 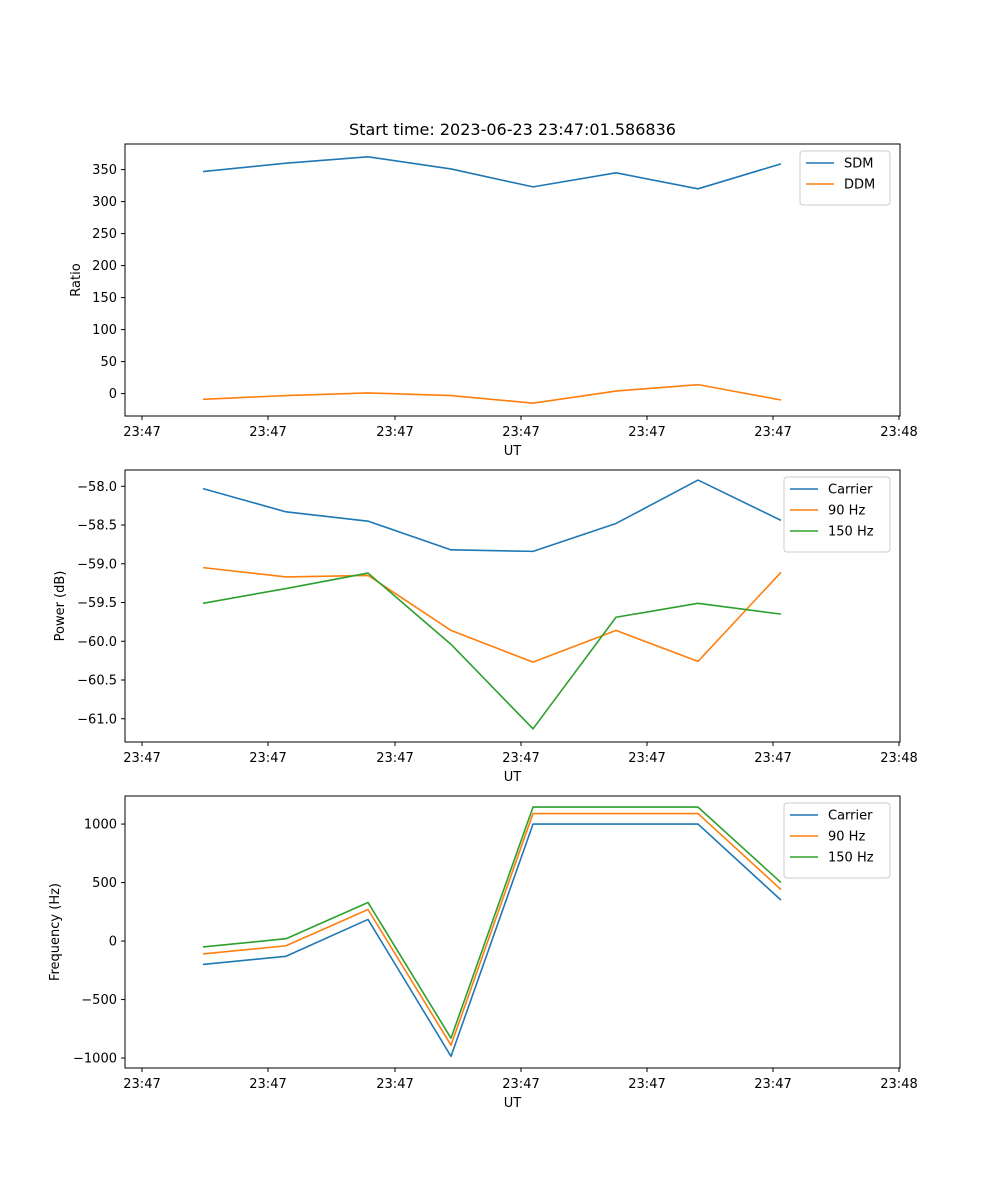 What do you see at coordinates (76, 279) in the screenshot?
I see `y-axis-label: Ratio` at bounding box center [76, 279].